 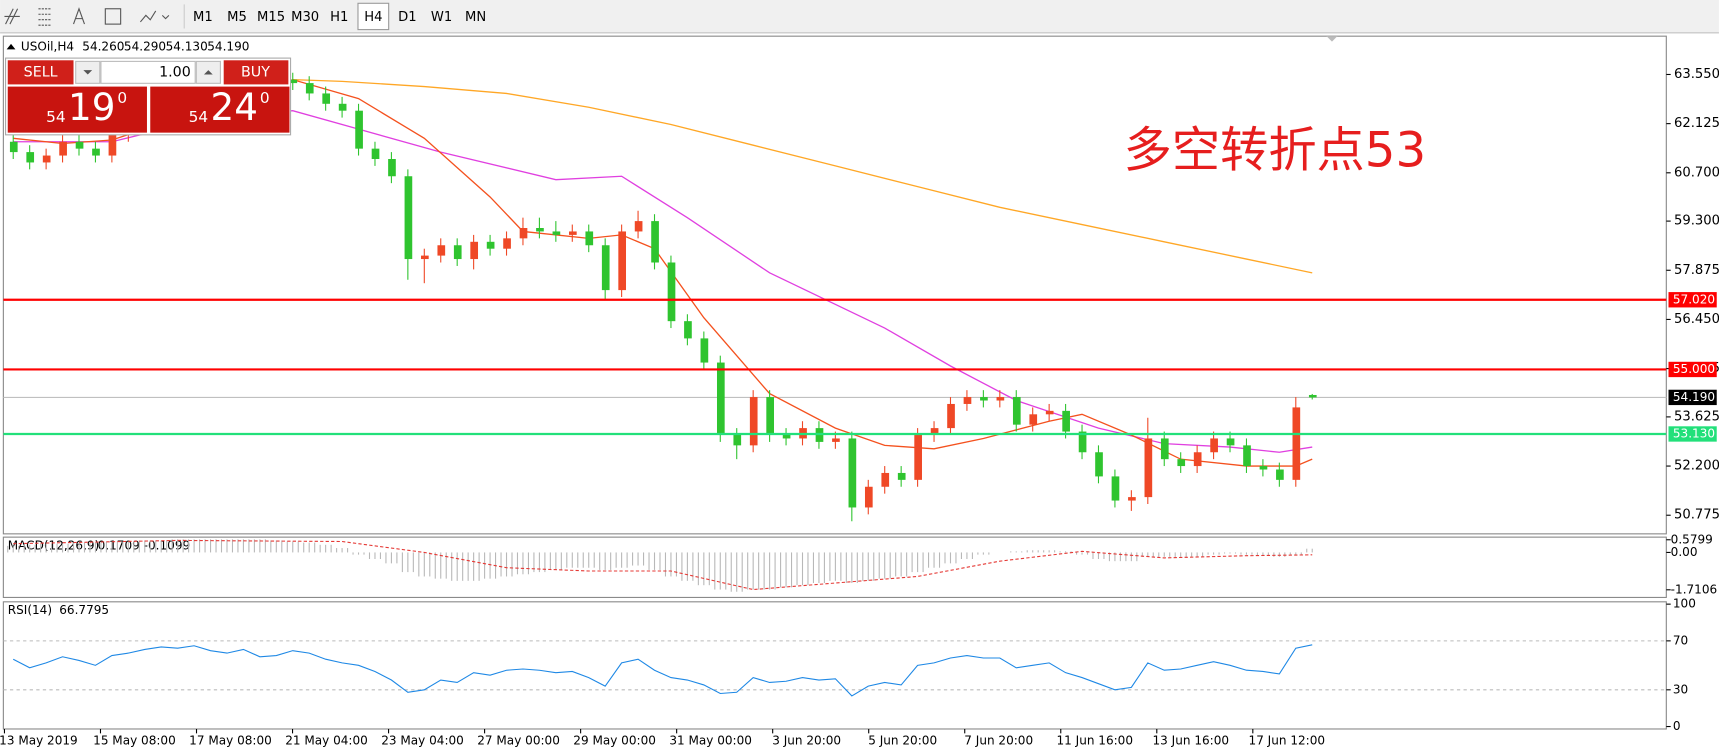 What do you see at coordinates (1094, 741) in the screenshot?
I see `x-tick-label: 11 Jun 16:00` at bounding box center [1094, 741].